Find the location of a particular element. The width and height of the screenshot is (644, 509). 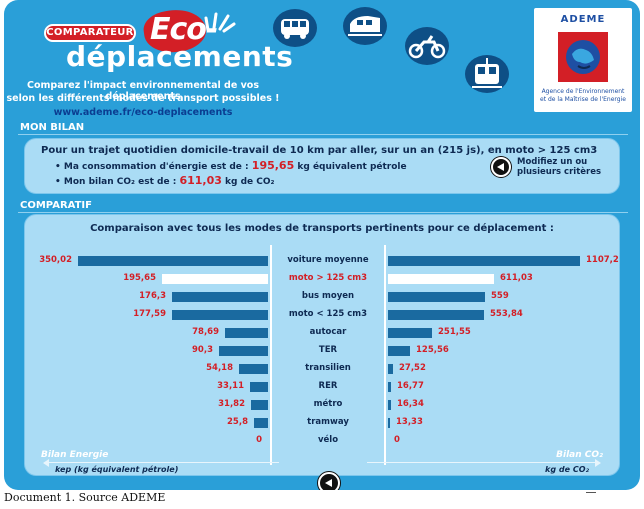

comparison-row: 177,59 moto < 125 cm3 553,84 is located at coordinates (322, 316).